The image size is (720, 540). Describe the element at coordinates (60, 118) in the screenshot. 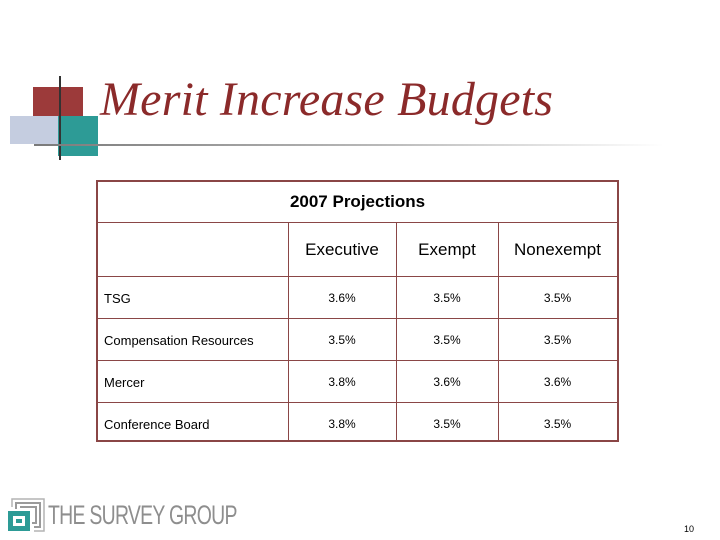

I see `deco-vertical-line` at that location.